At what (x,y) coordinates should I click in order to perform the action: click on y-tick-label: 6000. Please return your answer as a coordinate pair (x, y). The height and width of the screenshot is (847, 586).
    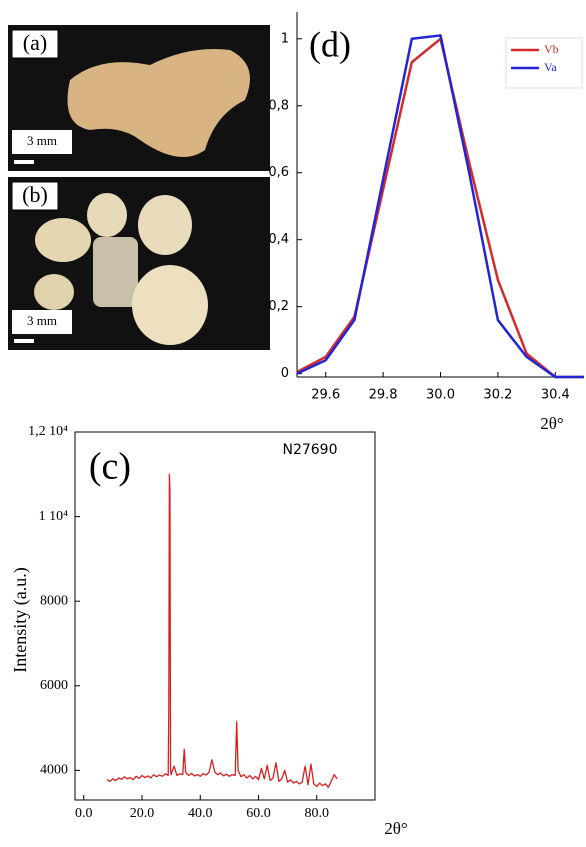
    Looking at the image, I should click on (54, 685).